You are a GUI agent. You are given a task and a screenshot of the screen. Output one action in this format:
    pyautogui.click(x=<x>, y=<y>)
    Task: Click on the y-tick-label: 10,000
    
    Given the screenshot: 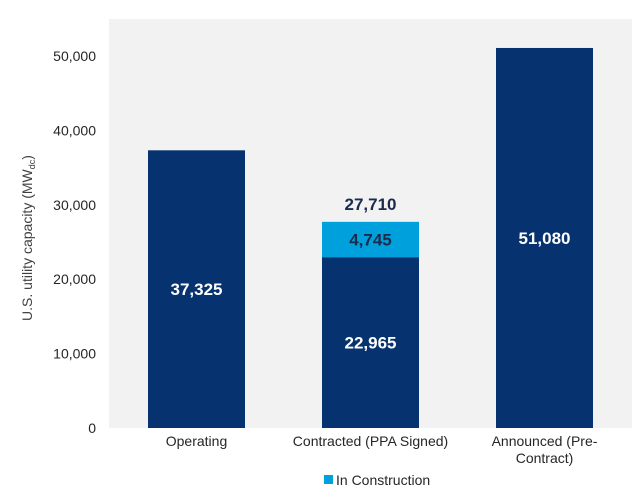 What is the action you would take?
    pyautogui.click(x=74, y=354)
    